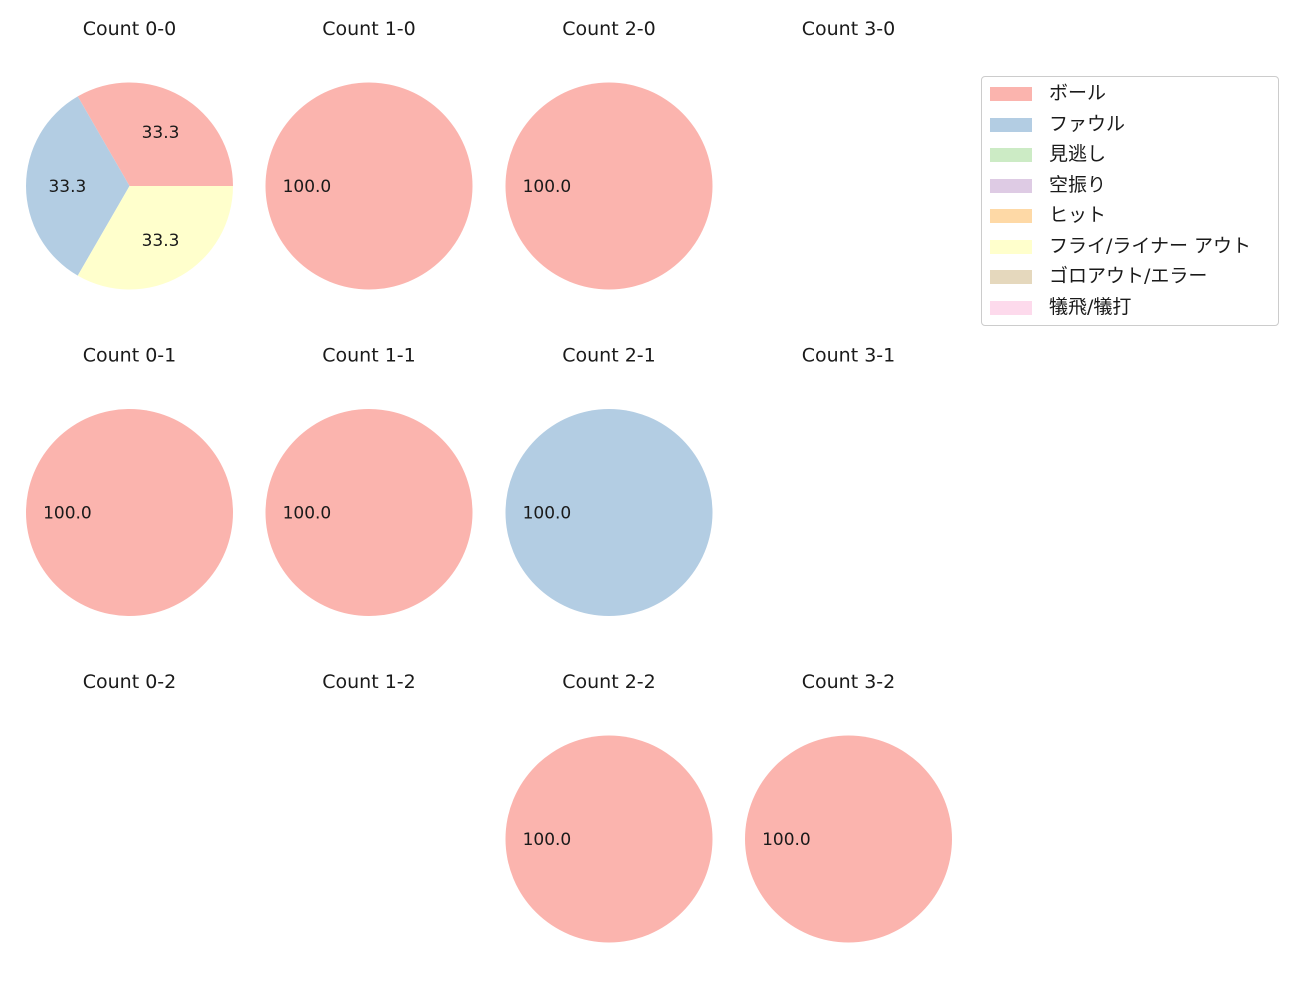 Image resolution: width=1300 pixels, height=1000 pixels. Describe the element at coordinates (609, 29) in the screenshot. I see `chart-title: Count 2-0` at that location.